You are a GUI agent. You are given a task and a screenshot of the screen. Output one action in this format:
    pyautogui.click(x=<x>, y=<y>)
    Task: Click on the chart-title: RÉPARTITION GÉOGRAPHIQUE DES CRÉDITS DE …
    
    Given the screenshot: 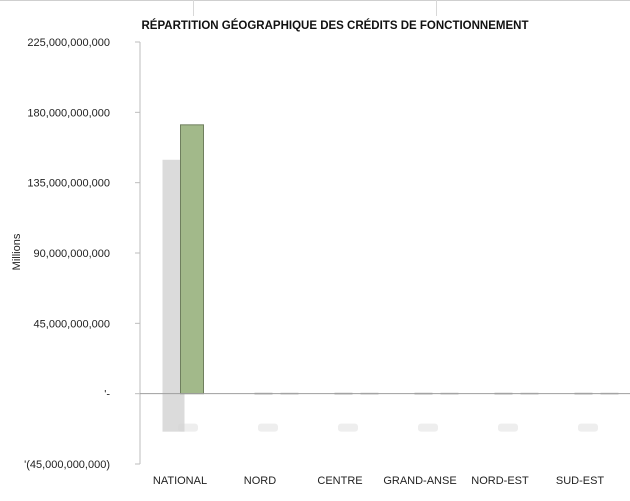 What is the action you would take?
    pyautogui.click(x=335, y=25)
    